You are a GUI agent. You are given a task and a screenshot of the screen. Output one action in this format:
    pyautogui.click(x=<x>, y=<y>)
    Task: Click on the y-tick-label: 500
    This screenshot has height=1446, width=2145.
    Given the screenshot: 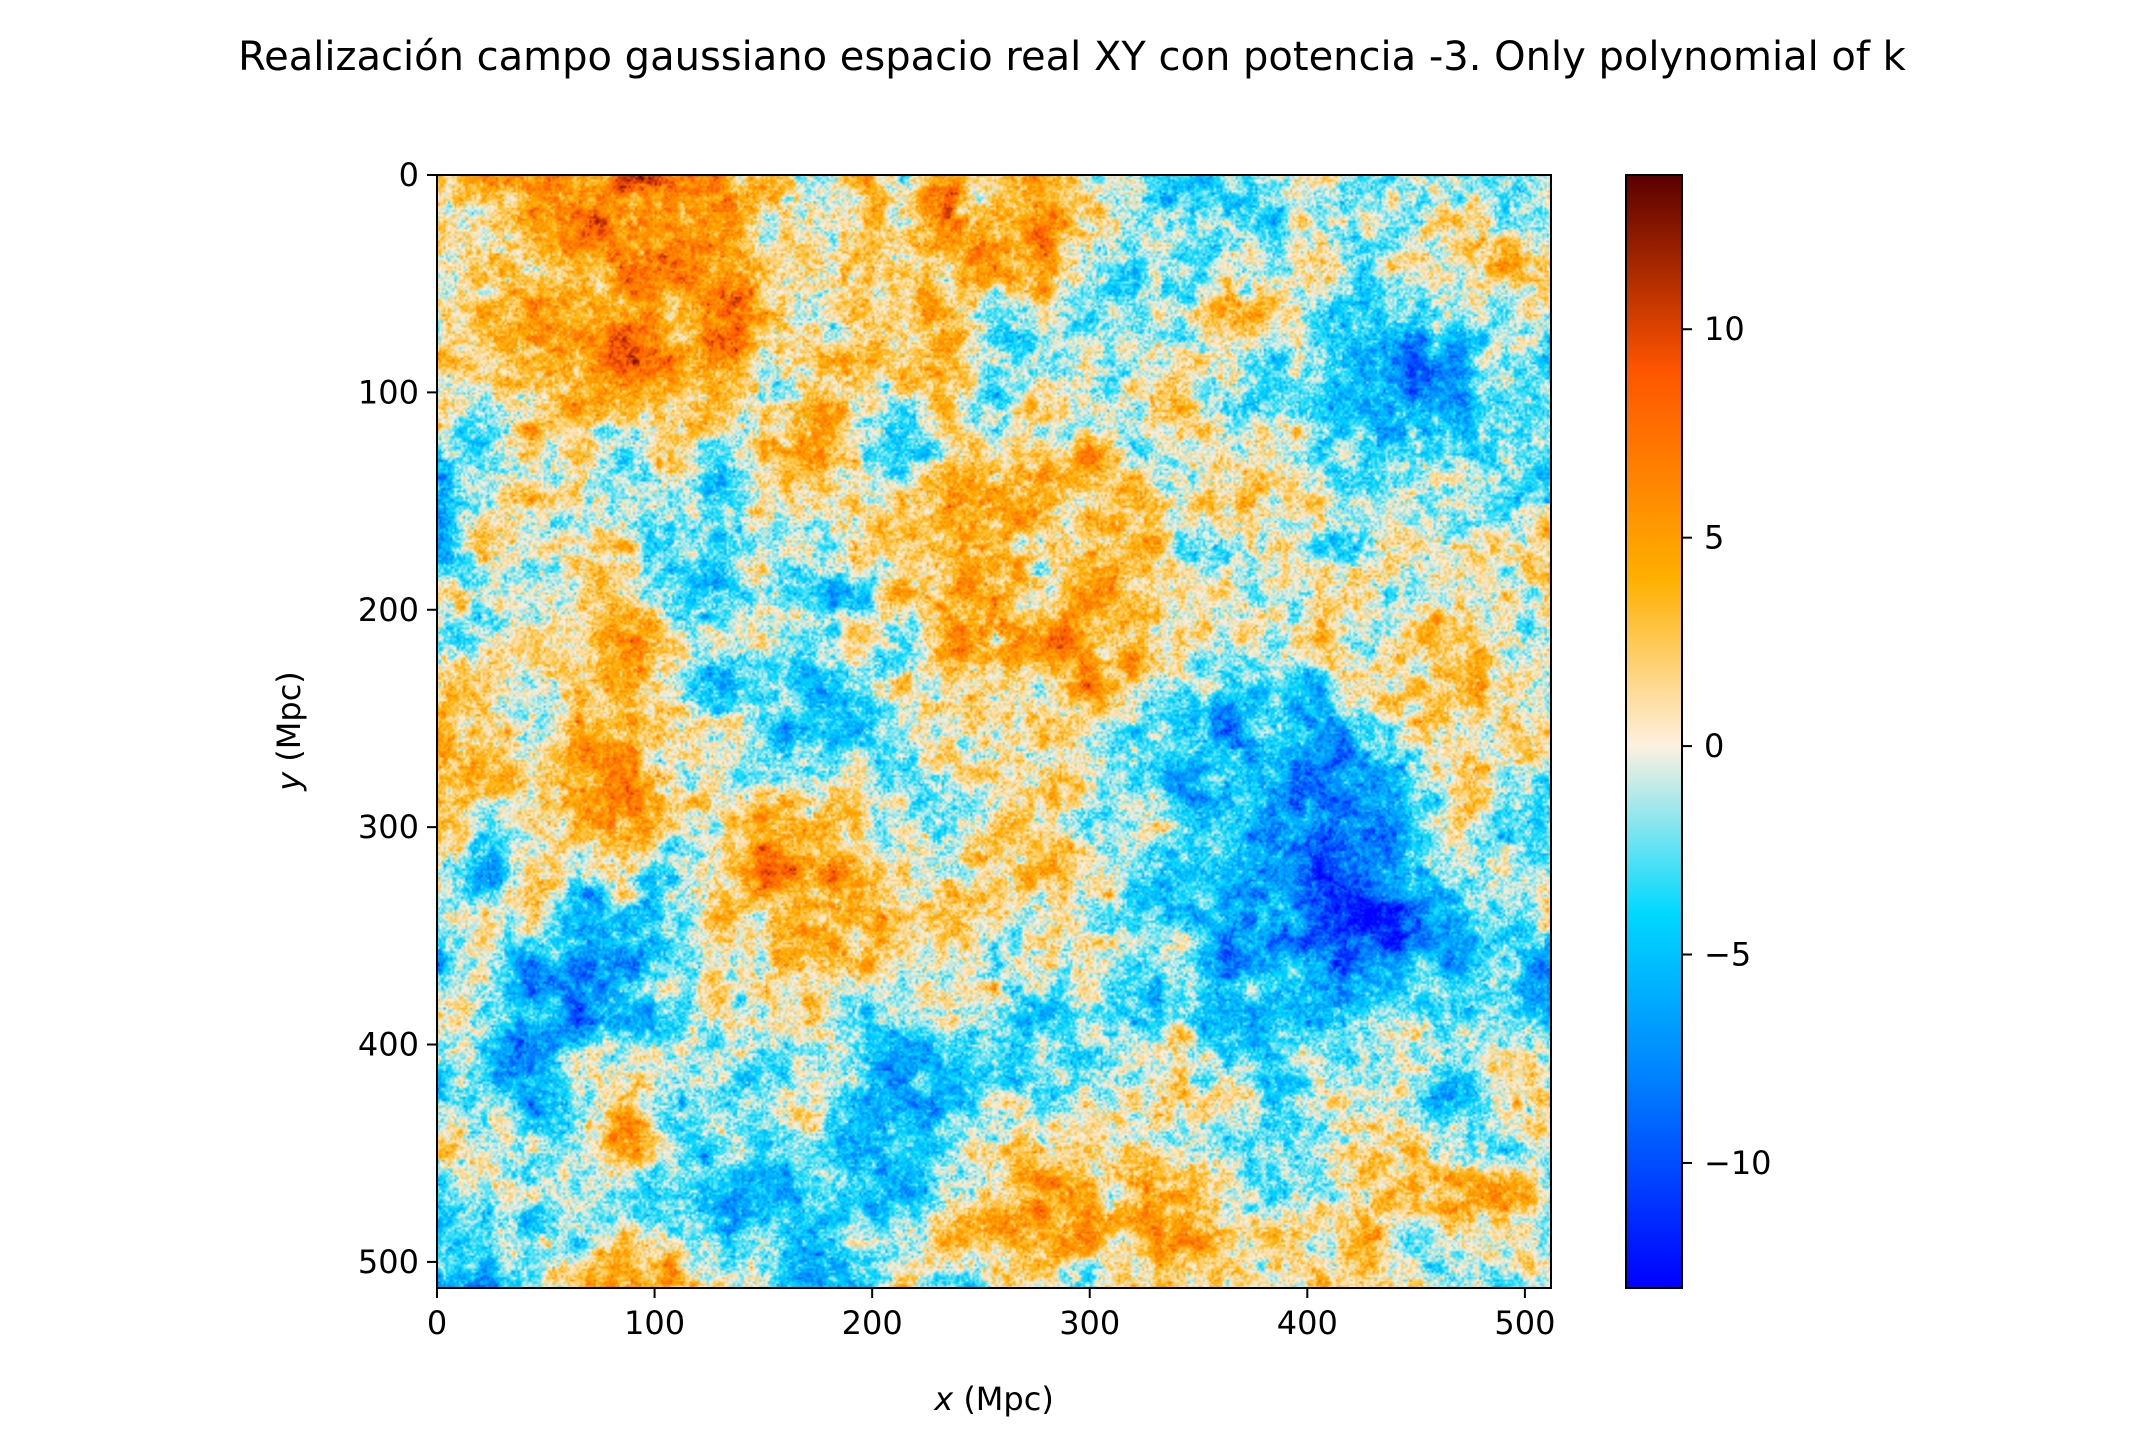 What is the action you would take?
    pyautogui.click(x=388, y=1262)
    